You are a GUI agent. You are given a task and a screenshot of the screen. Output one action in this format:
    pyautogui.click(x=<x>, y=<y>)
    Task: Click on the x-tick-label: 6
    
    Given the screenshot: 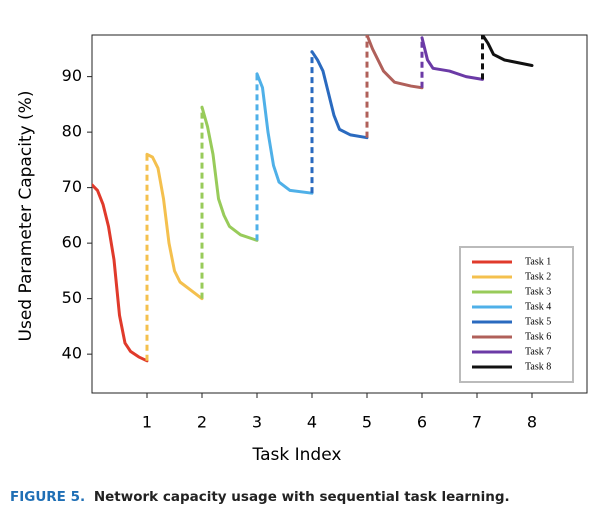 What is the action you would take?
    pyautogui.click(x=422, y=422)
    